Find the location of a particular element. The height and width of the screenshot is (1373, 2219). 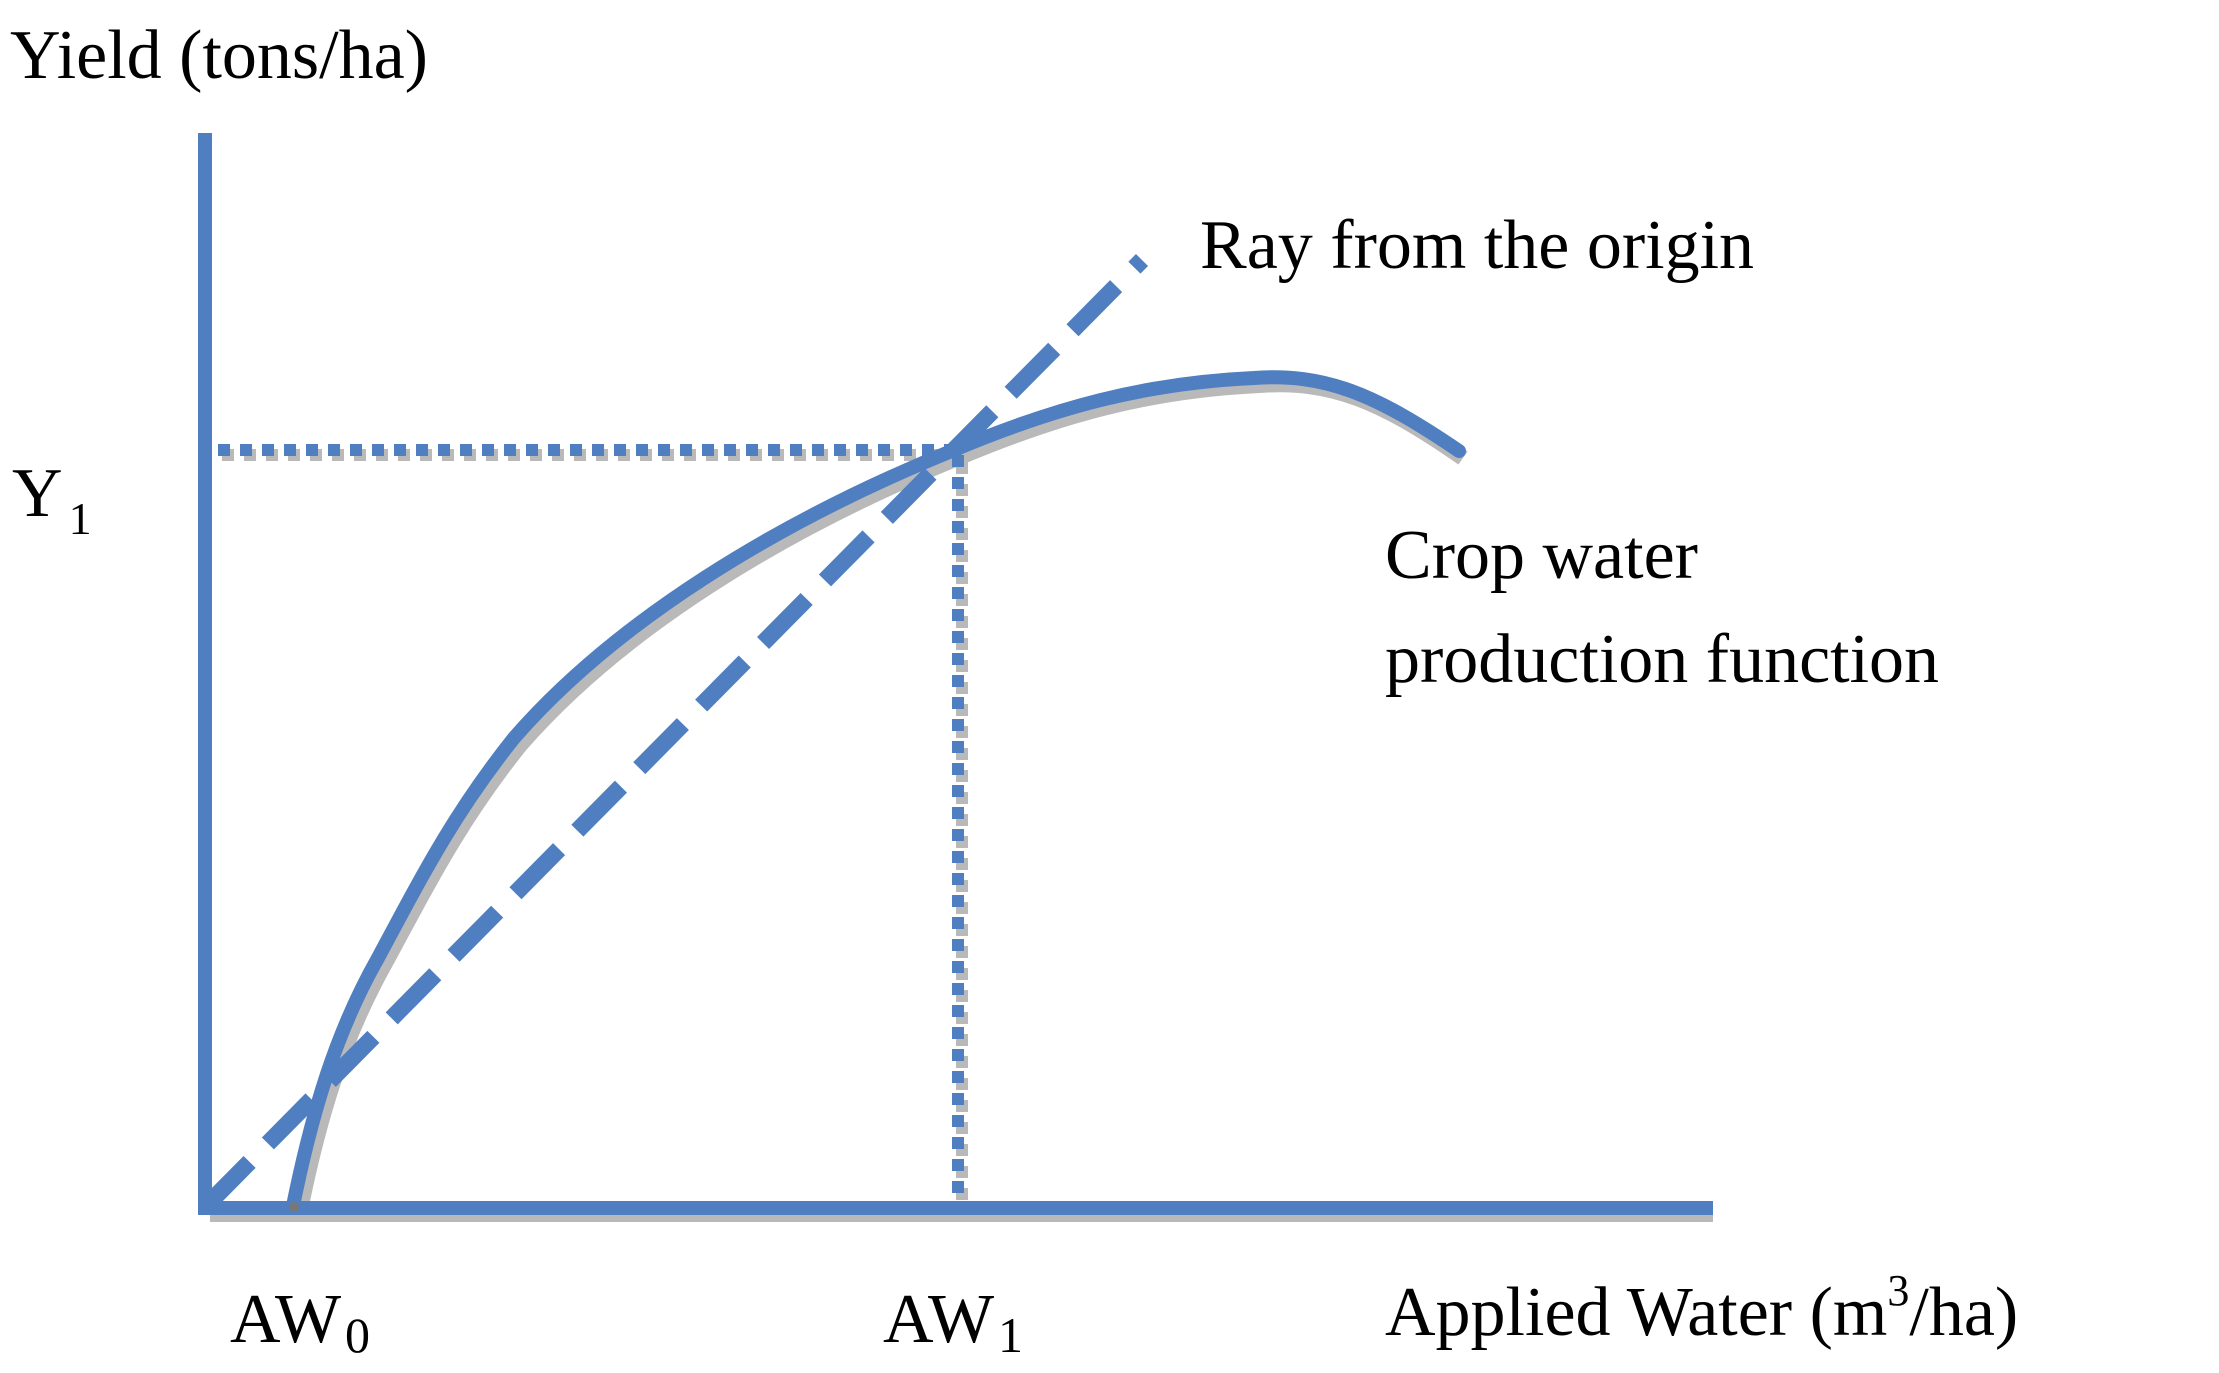

y1-label-sub: 1 is located at coordinates (80, 518).